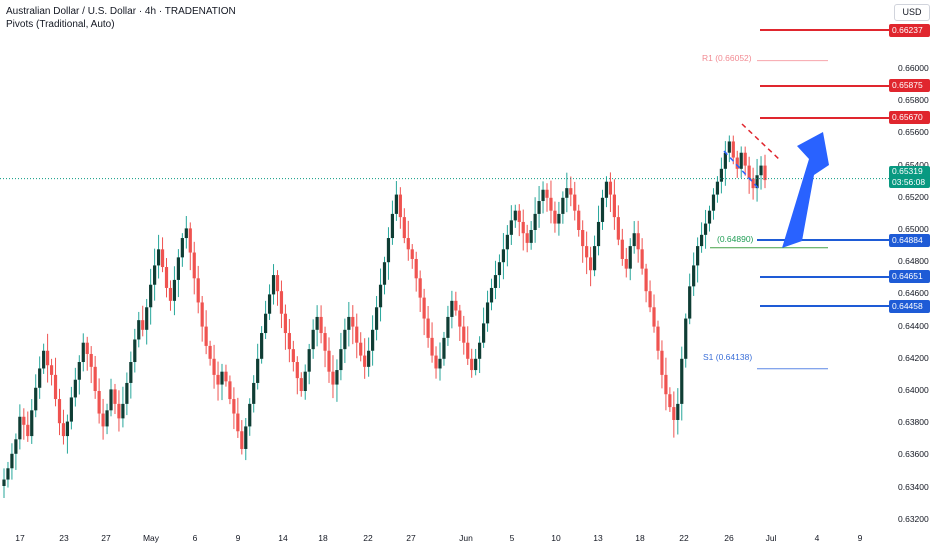 This screenshot has height=550, width=932. What do you see at coordinates (913, 196) in the screenshot?
I see `price-tick: 0.65200` at bounding box center [913, 196].